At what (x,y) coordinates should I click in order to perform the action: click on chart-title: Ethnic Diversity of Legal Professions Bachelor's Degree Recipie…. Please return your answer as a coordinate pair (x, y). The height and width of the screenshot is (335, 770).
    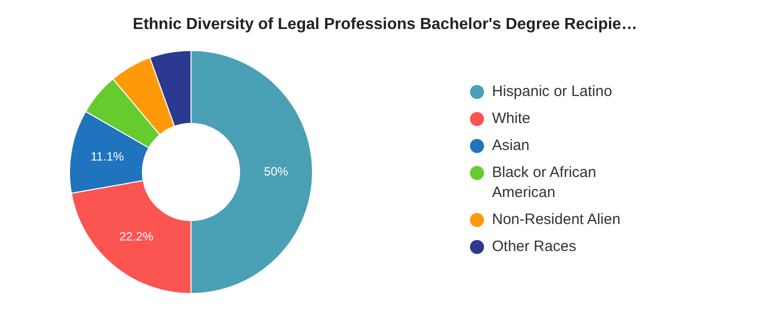
    Looking at the image, I should click on (385, 25).